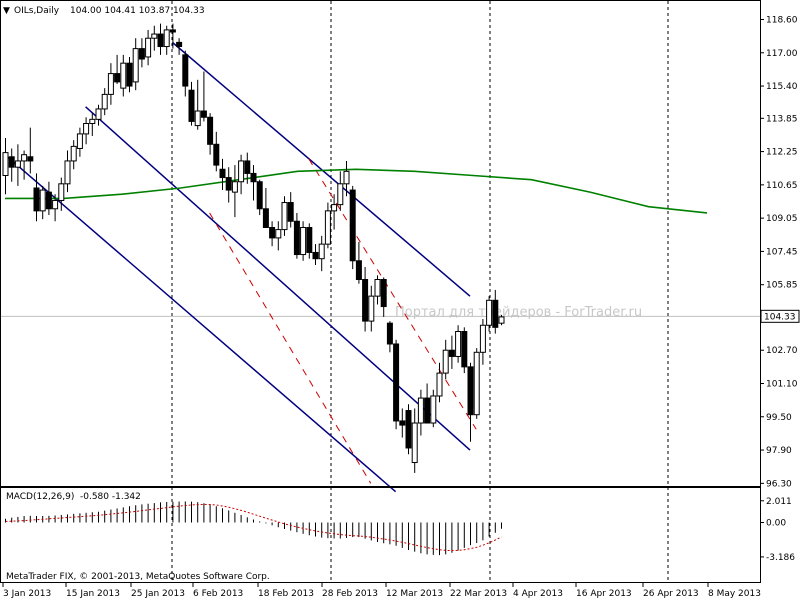  I want to click on price-tick-label: 105.85, so click(782, 286).